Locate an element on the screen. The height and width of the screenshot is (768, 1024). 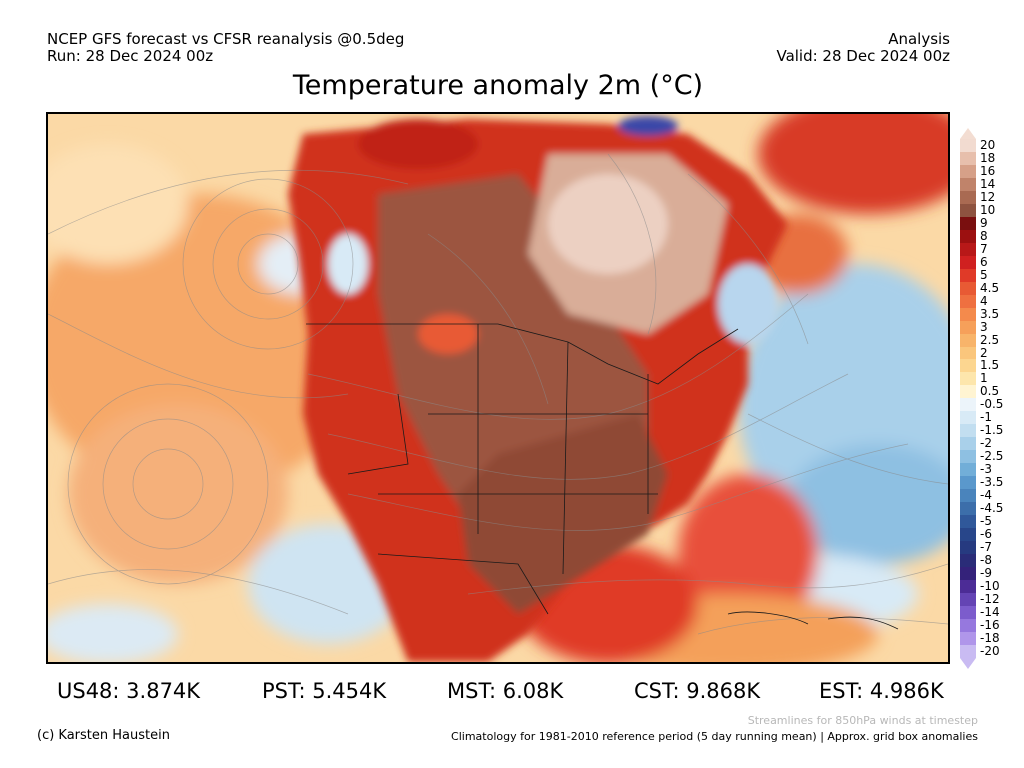
colorbar-row: -20 is located at coordinates (980, 651).